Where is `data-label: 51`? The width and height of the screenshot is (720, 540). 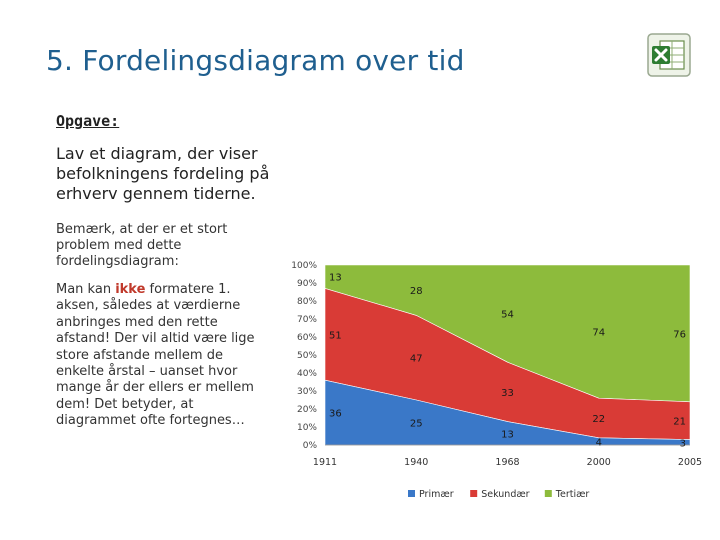 data-label: 51 is located at coordinates (335, 335).